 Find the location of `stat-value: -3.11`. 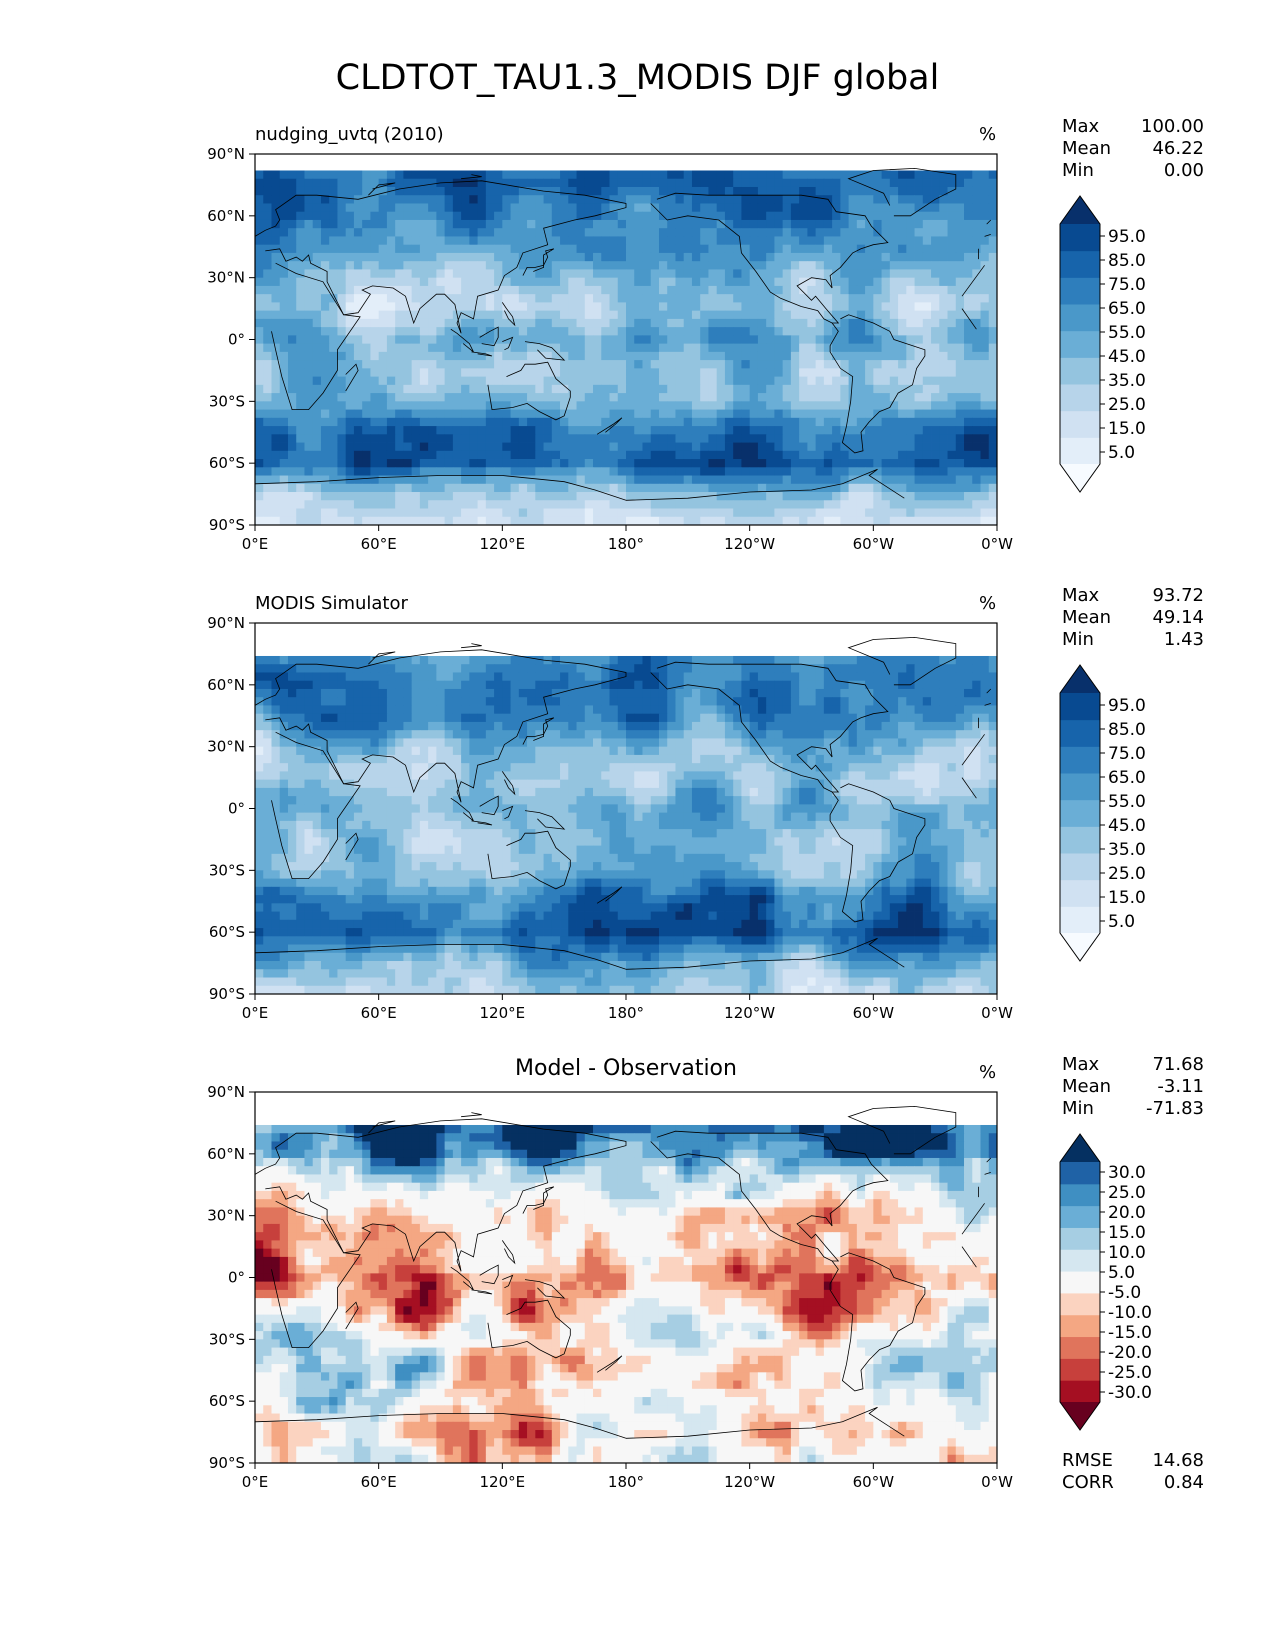

stat-value: -3.11 is located at coordinates (1180, 1086).